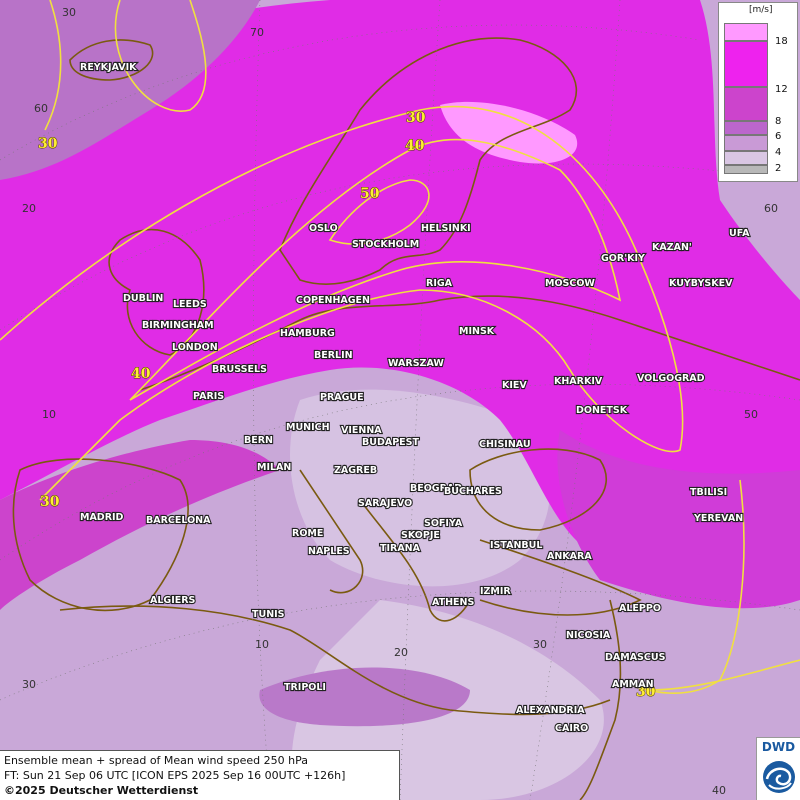 The height and width of the screenshot is (800, 800). I want to click on city-label: NAPLES, so click(329, 551).